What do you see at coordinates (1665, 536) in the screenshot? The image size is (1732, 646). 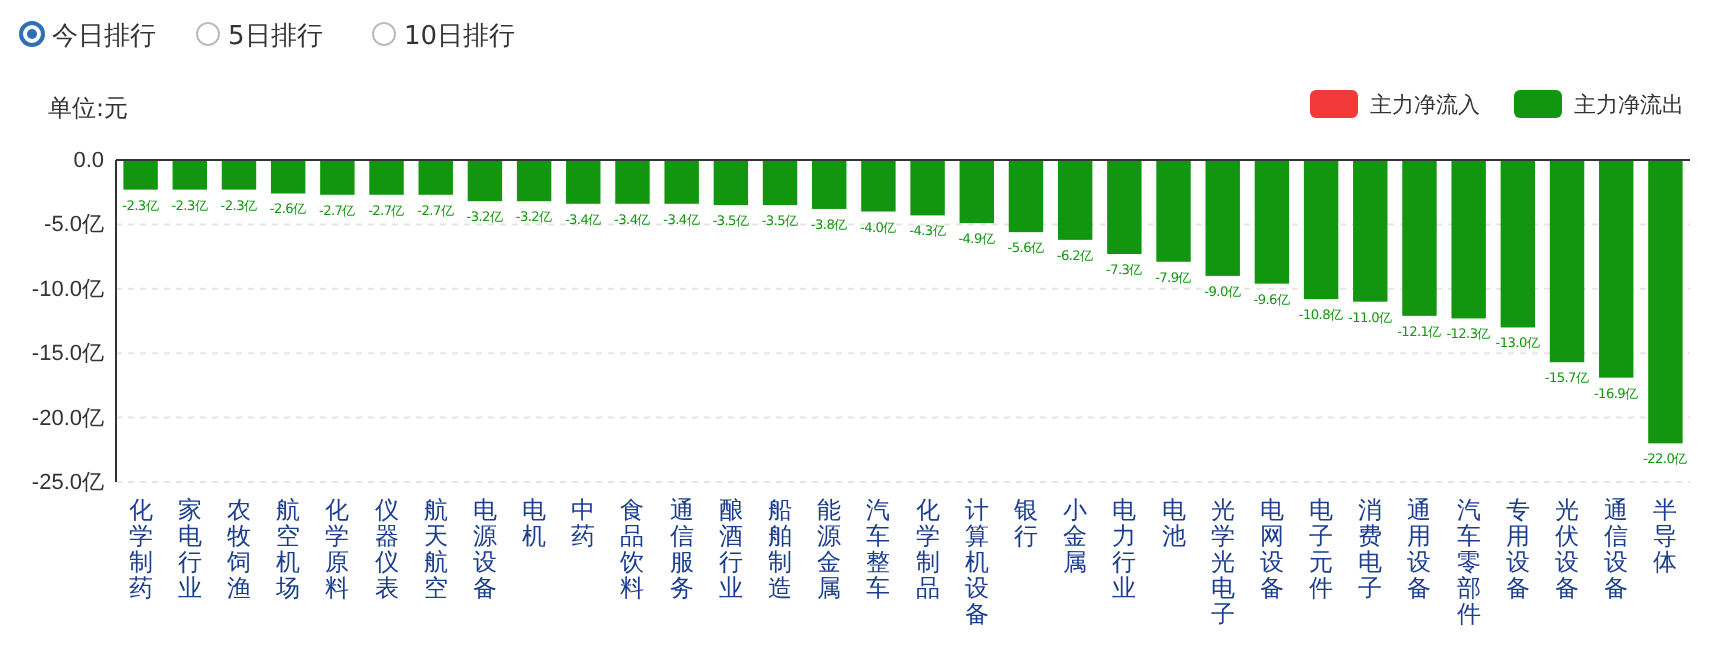 I see `x-tick-label: 半导体` at bounding box center [1665, 536].